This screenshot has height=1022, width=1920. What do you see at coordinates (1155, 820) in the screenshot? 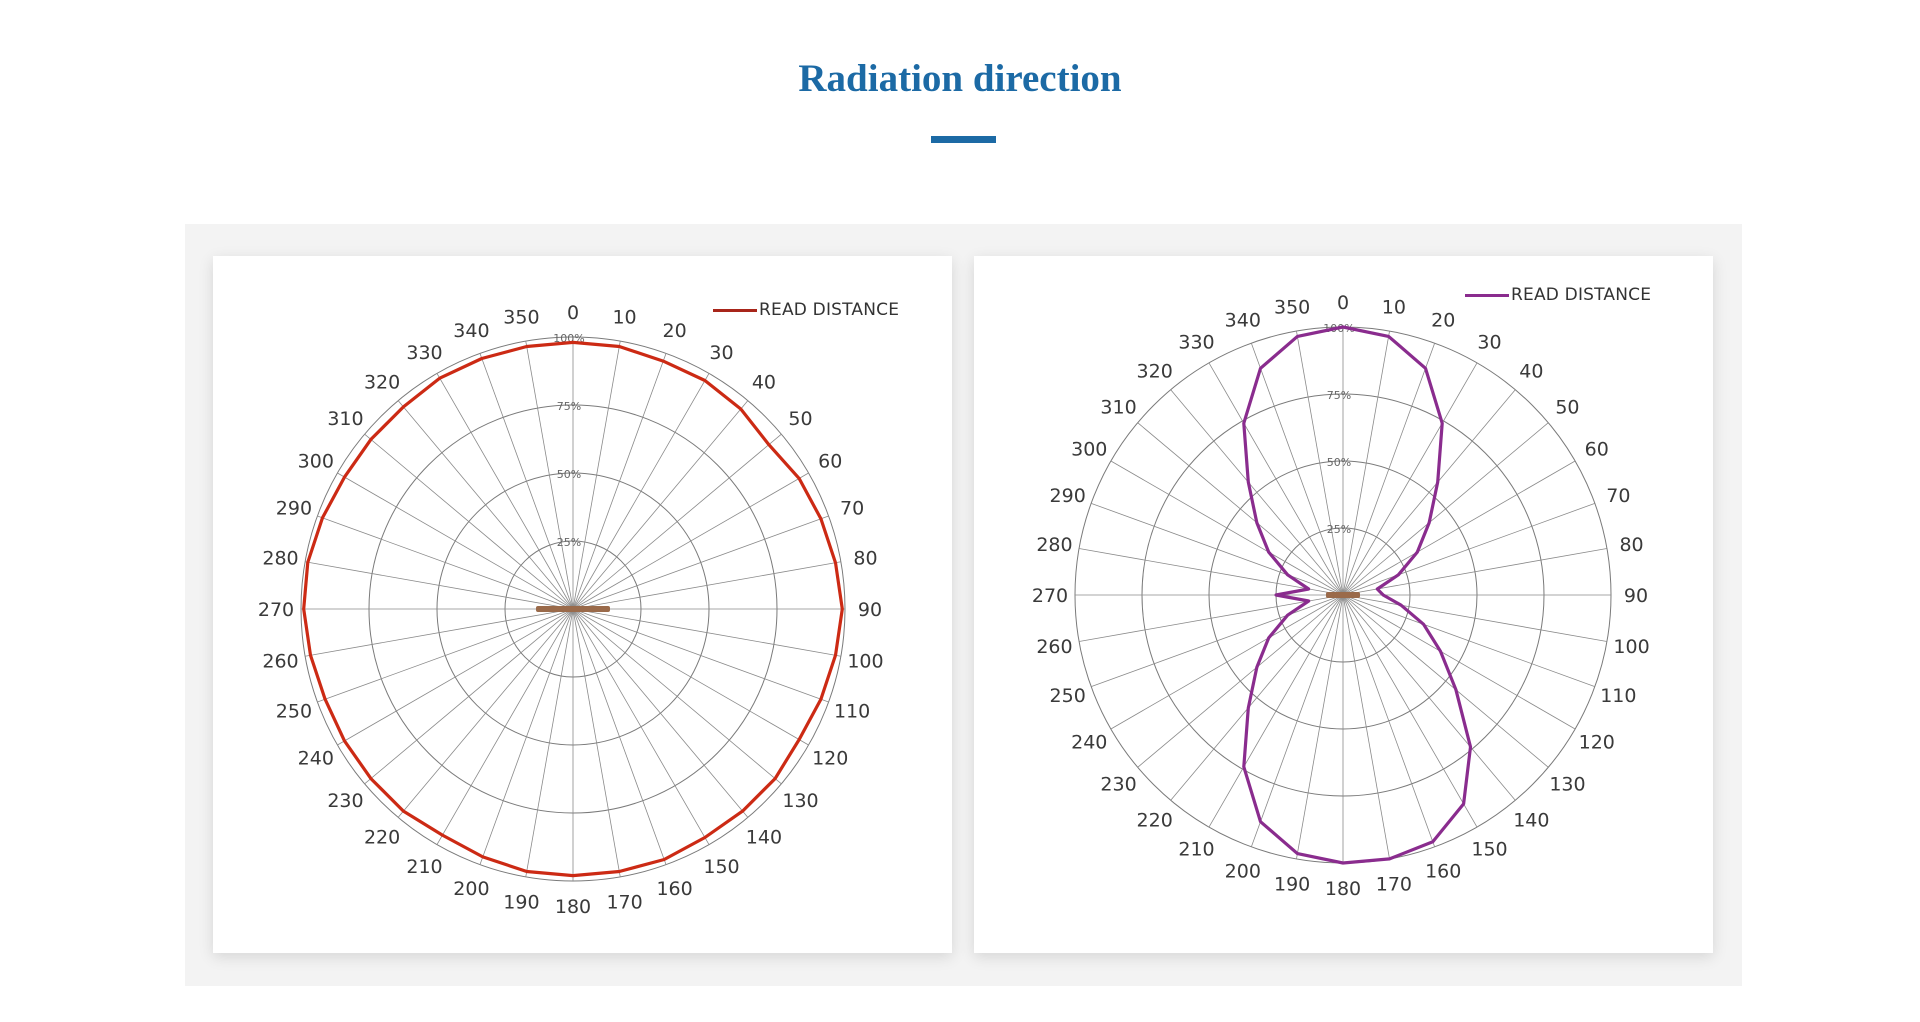
I see `angle-tick-label: 220` at bounding box center [1155, 820].